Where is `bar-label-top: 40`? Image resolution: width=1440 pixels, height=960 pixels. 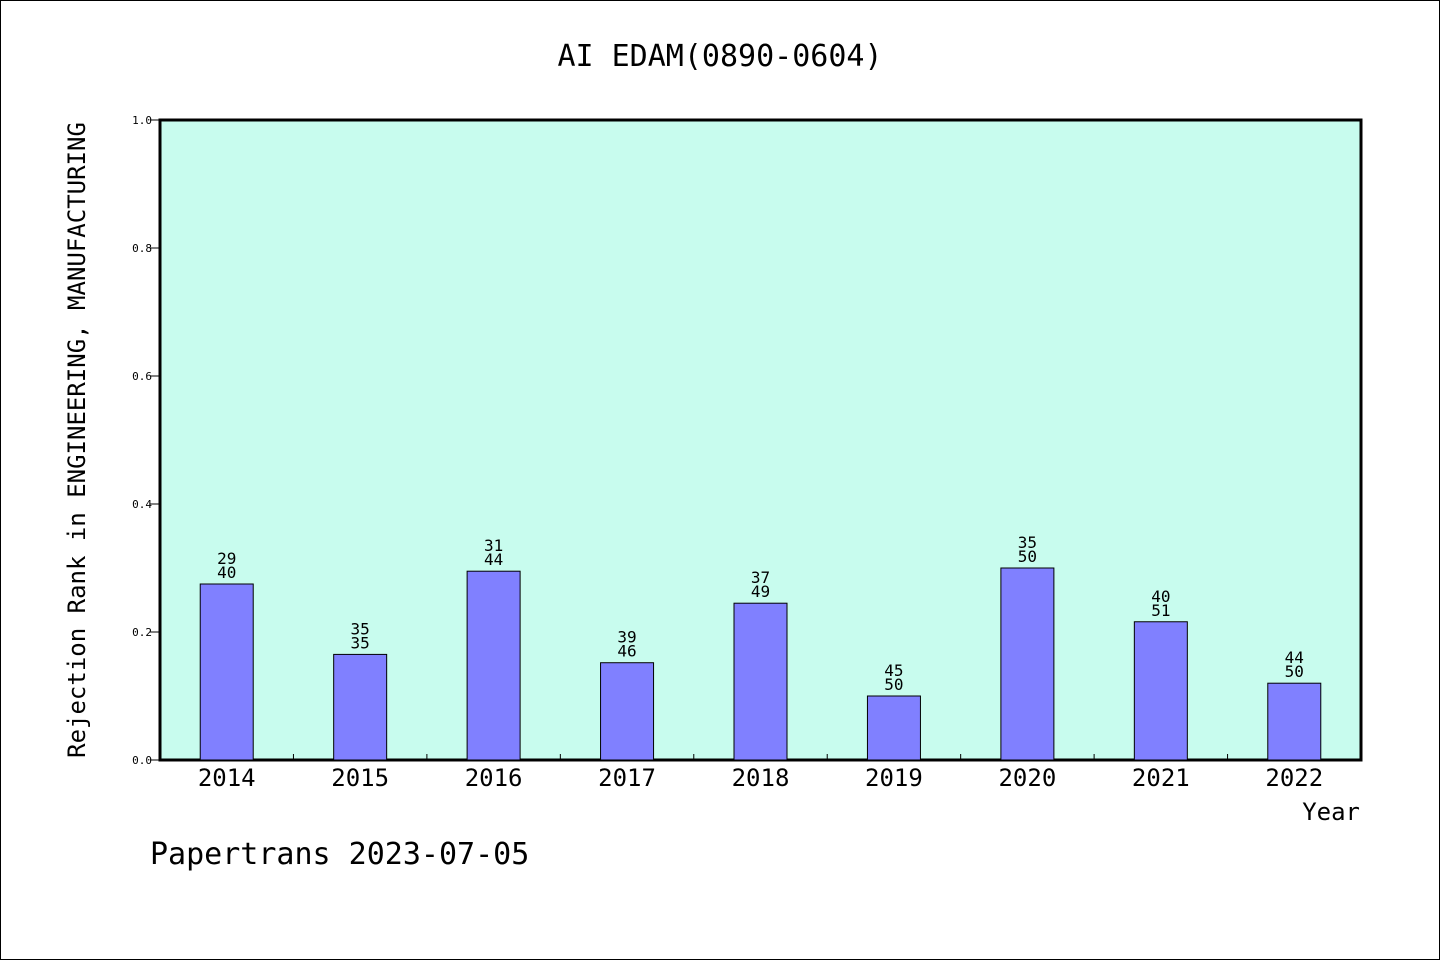 bar-label-top: 40 is located at coordinates (1160, 596).